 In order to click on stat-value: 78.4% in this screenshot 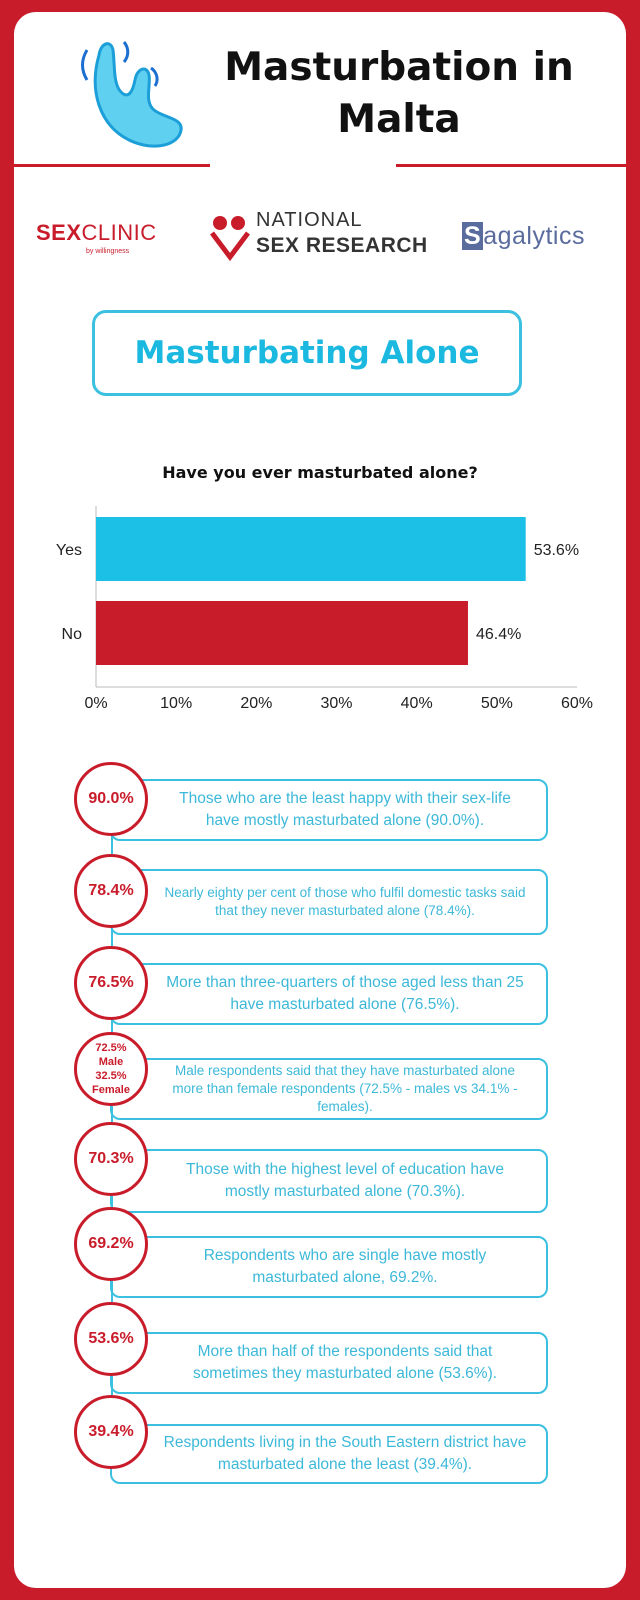, I will do `click(111, 890)`.